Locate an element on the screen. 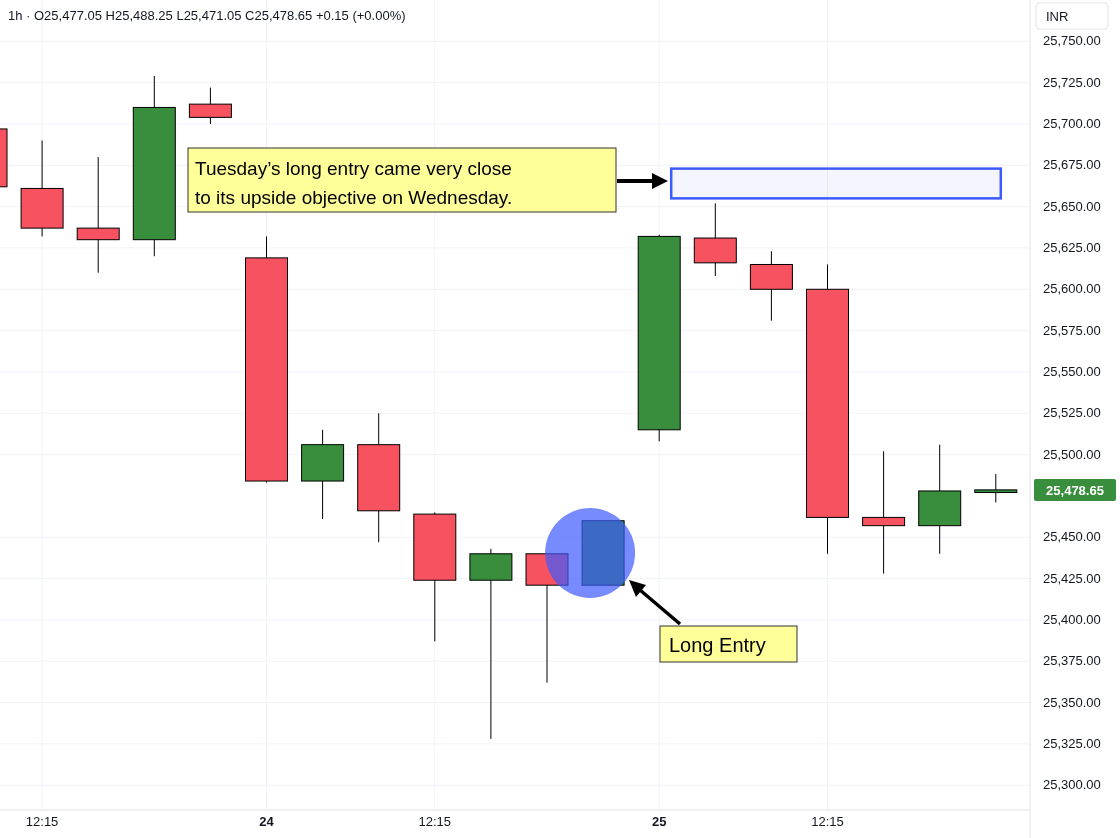 The width and height of the screenshot is (1120, 838). y-tick-label: 25,675.00 is located at coordinates (1072, 165).